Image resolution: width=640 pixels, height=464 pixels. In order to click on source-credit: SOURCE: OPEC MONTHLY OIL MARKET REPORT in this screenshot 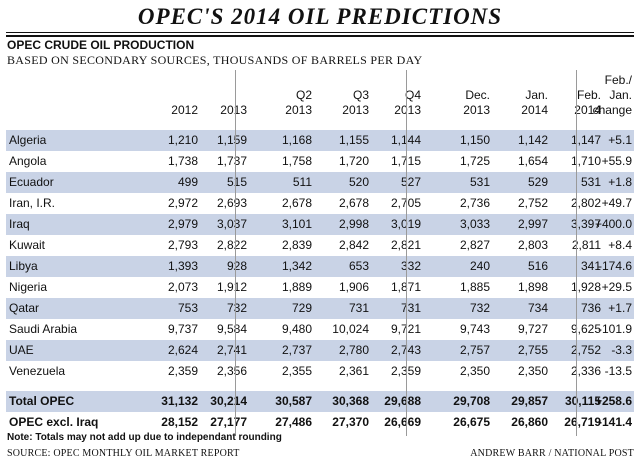, I will do `click(123, 453)`.